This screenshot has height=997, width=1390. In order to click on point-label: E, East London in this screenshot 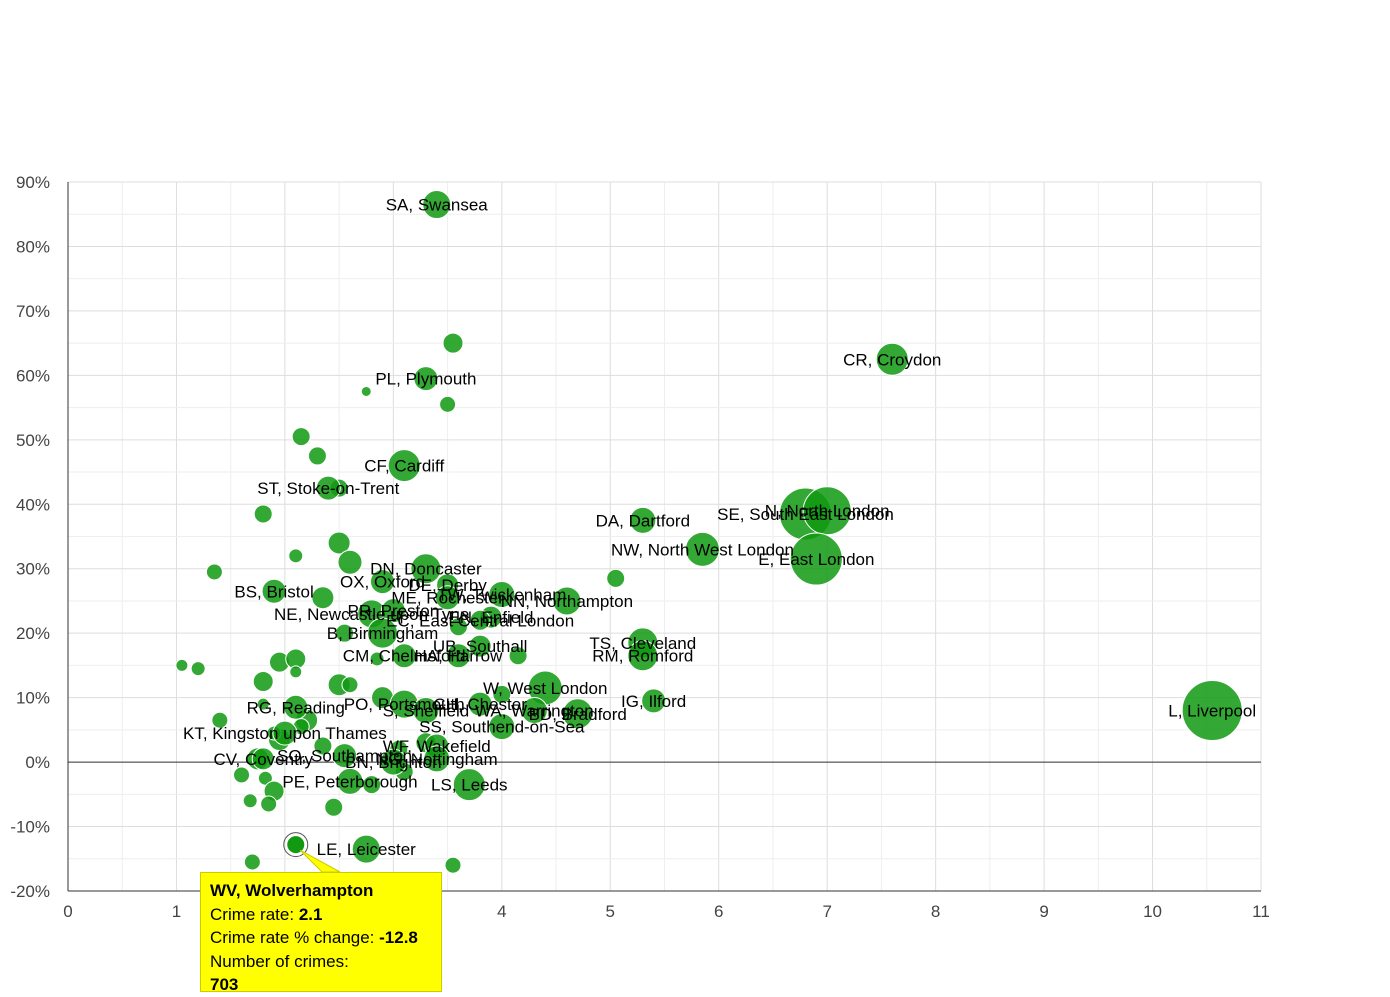, I will do `click(816, 559)`.